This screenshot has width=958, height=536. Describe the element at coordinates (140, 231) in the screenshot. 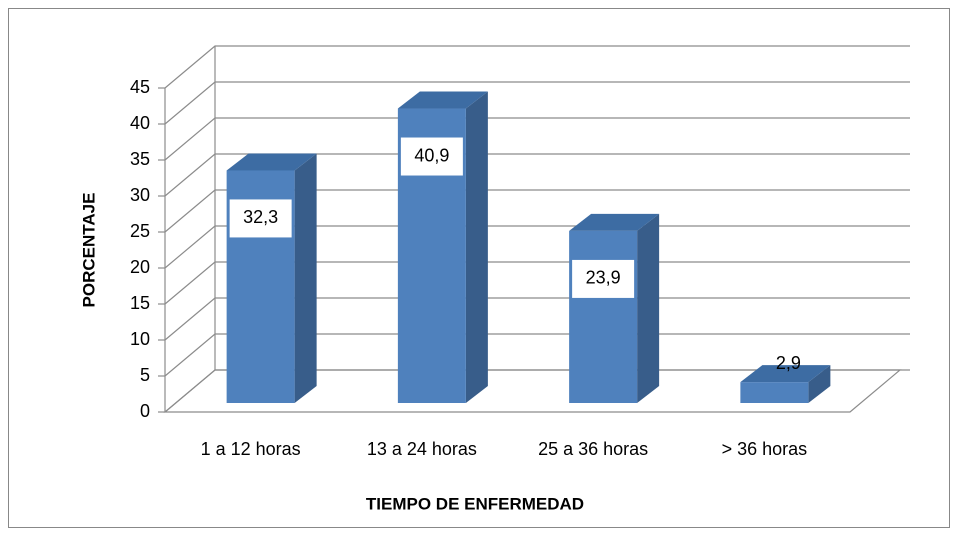

I see `y-tick-label: 25` at that location.